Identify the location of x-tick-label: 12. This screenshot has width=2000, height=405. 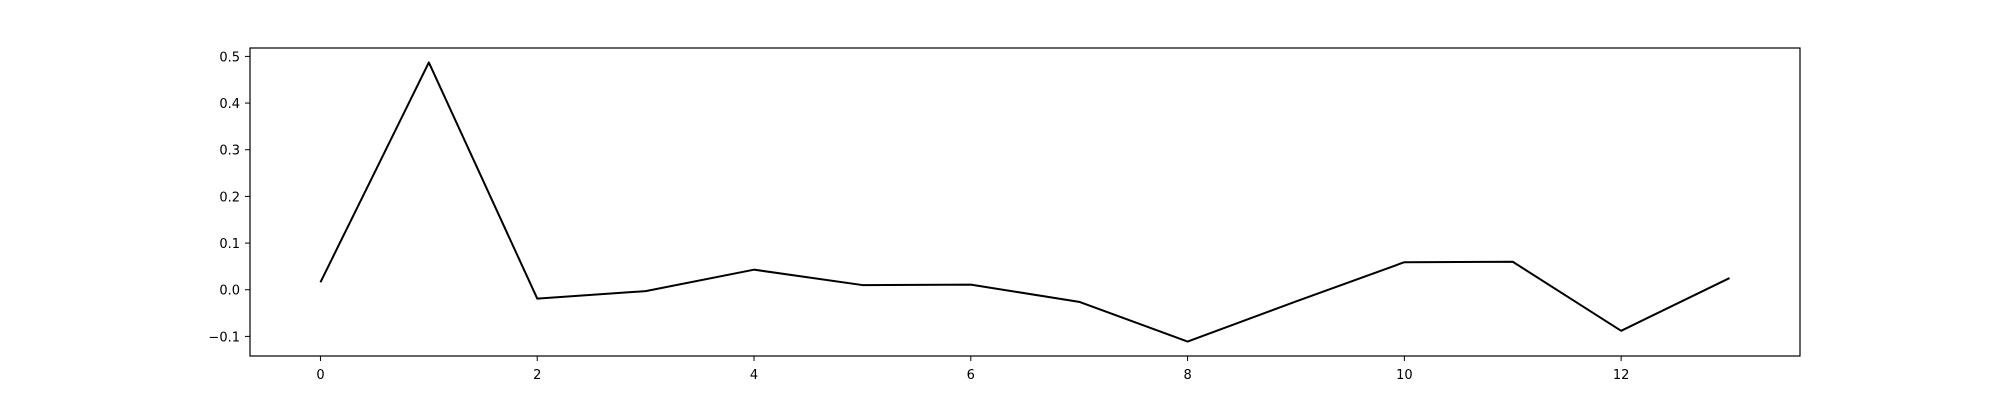
(1621, 375).